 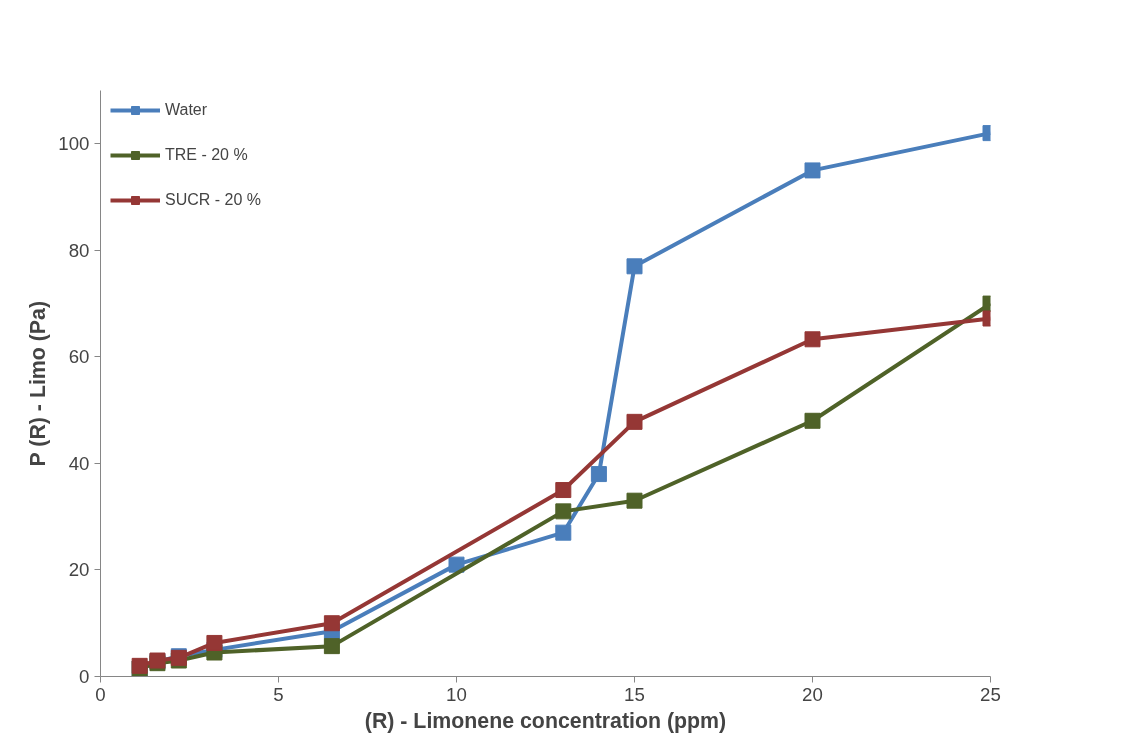 I want to click on y-tick-label: 0, so click(x=84, y=676).